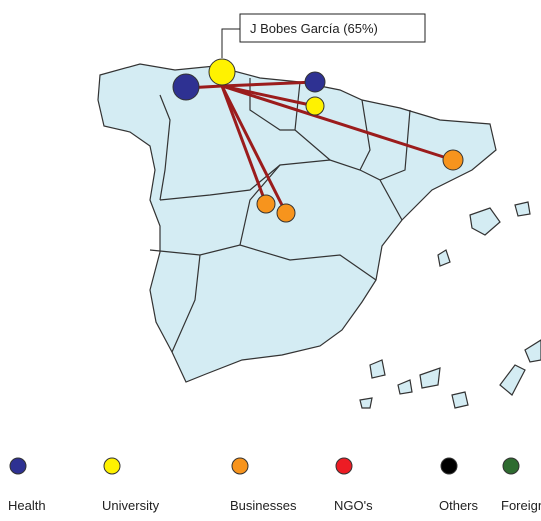 The image size is (541, 521). I want to click on legend-label: Businesses, so click(263, 505).